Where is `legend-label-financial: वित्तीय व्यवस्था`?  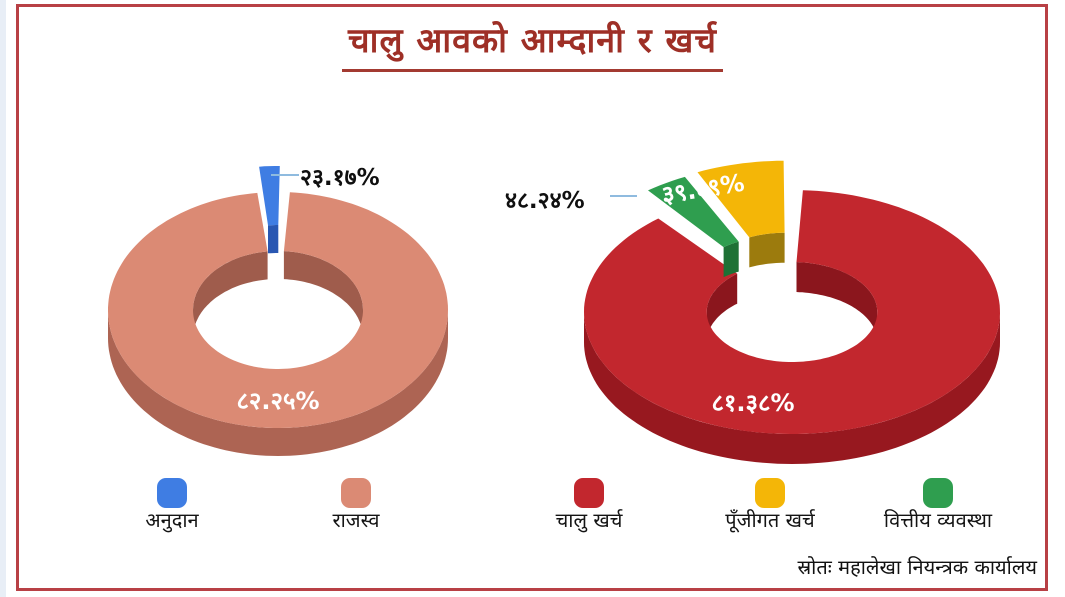
legend-label-financial: वित्तीय व्यवस्था is located at coordinates (938, 520).